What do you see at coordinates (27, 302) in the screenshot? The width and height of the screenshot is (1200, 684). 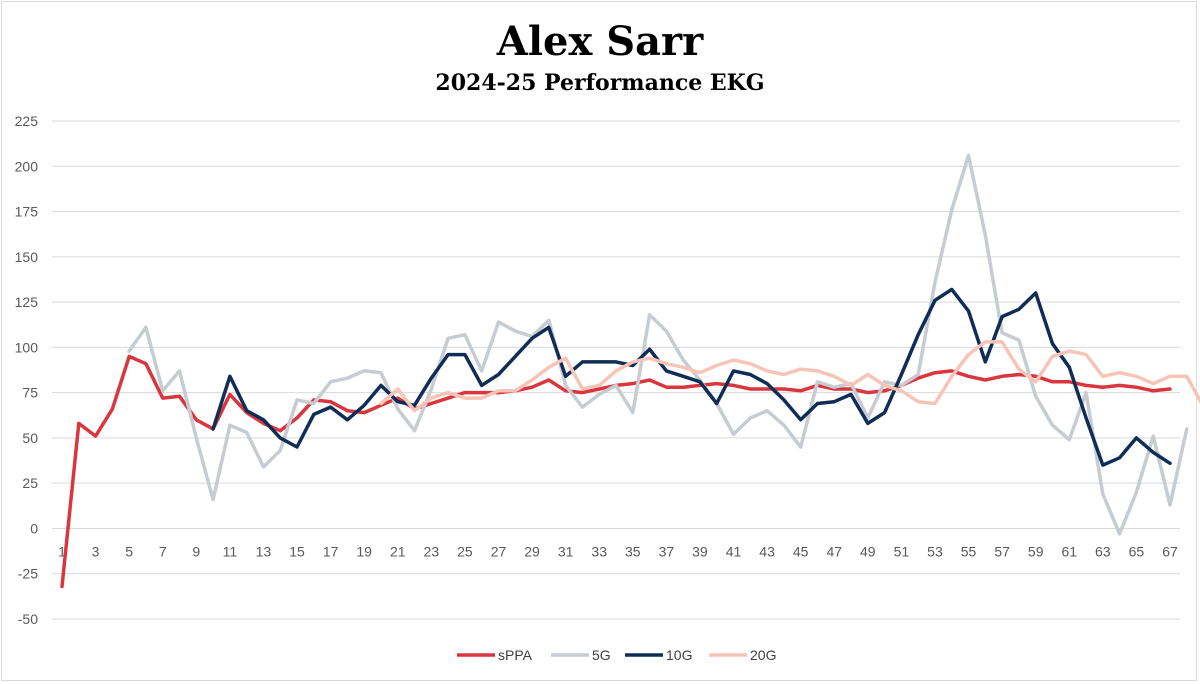 I see `y-tick-label: 125` at bounding box center [27, 302].